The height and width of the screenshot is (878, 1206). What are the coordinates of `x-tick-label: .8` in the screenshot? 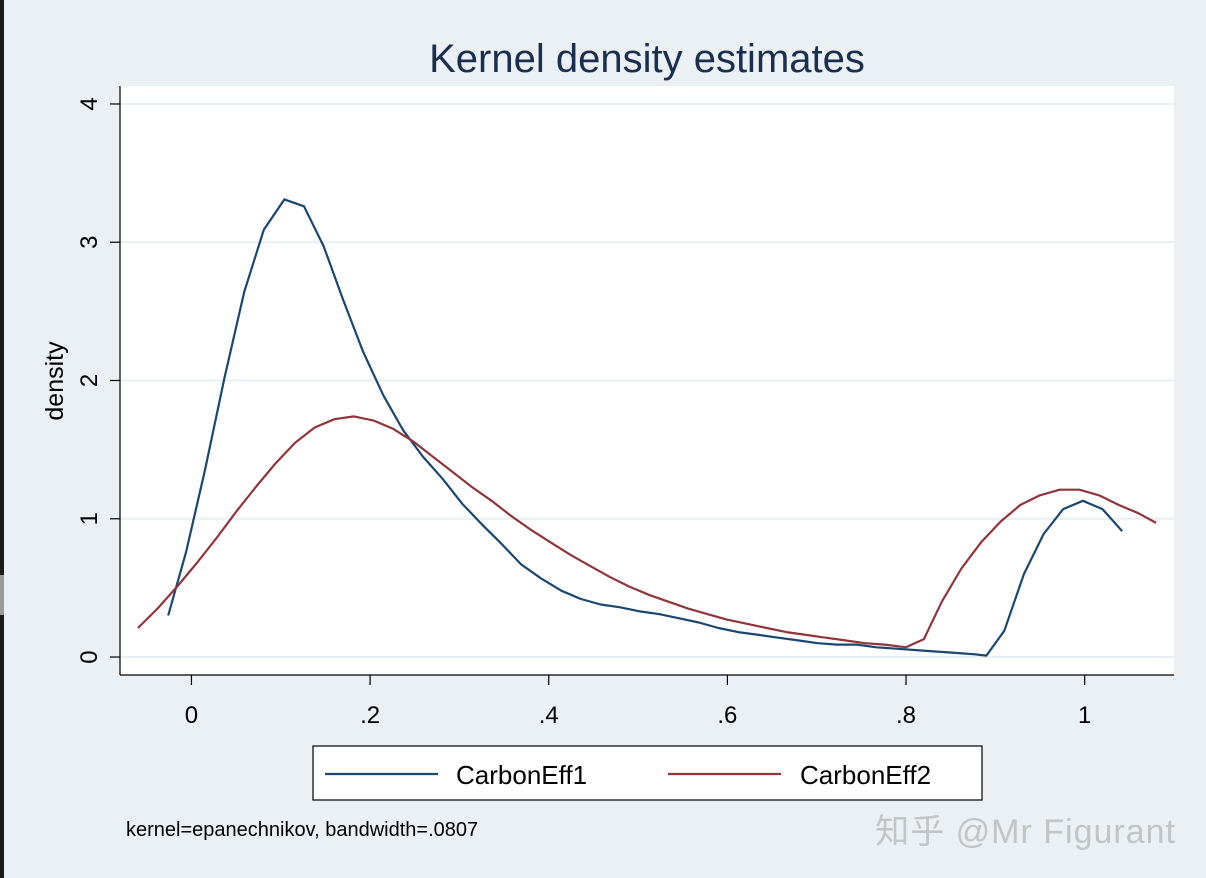 It's located at (906, 715).